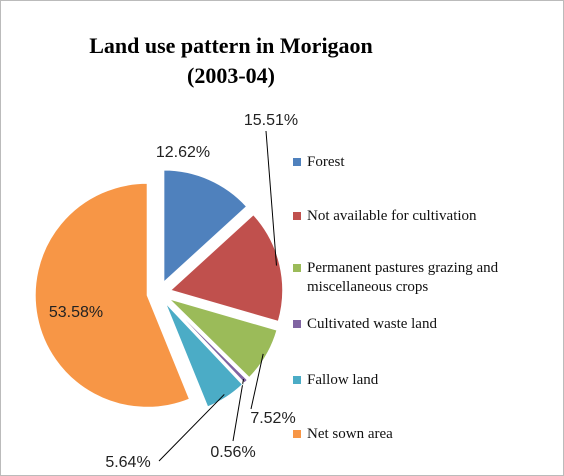  I want to click on data-label: 7.52%, so click(272, 418).